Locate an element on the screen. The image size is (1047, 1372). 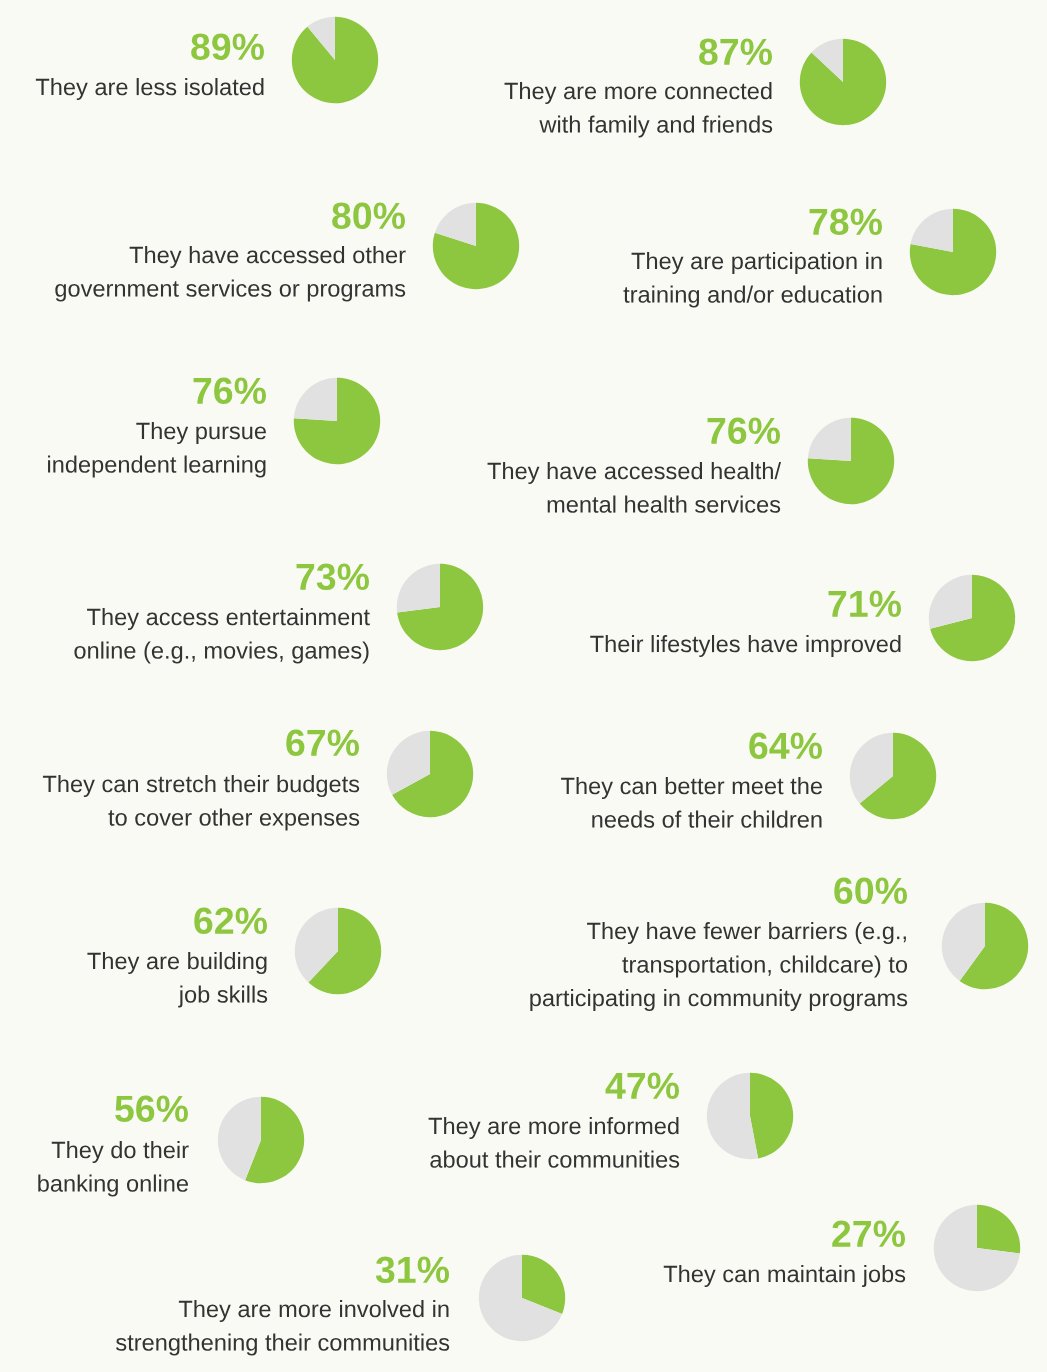
text: They are building job skills is located at coordinates (177, 979).